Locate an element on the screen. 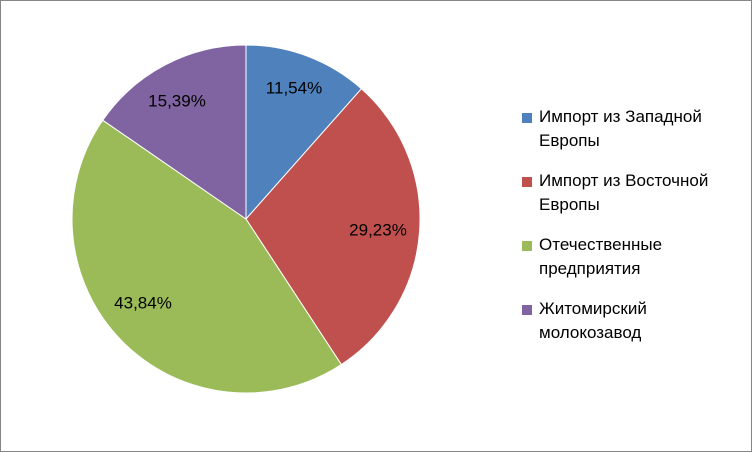  legend-label: Житомирский молокозавод is located at coordinates (593, 320).